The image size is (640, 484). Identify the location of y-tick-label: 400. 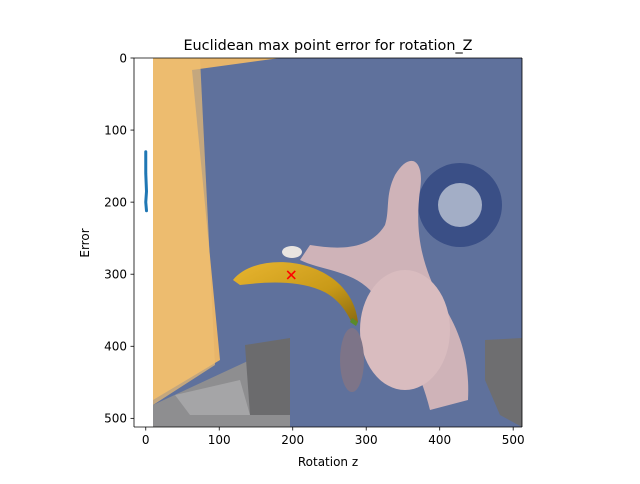
(115, 347).